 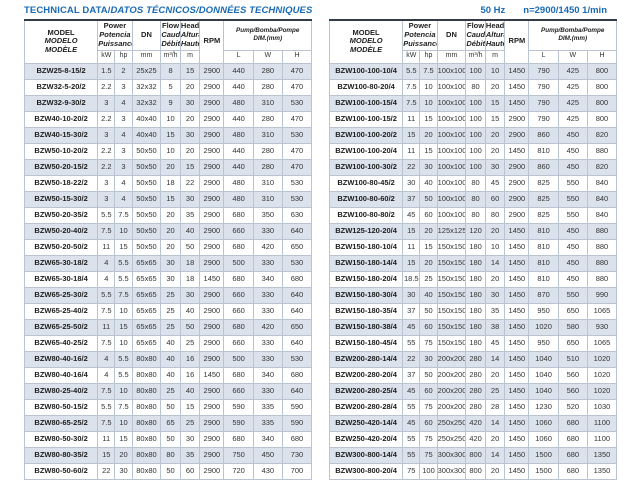 I want to click on value-cell: 810, so click(x=543, y=279).